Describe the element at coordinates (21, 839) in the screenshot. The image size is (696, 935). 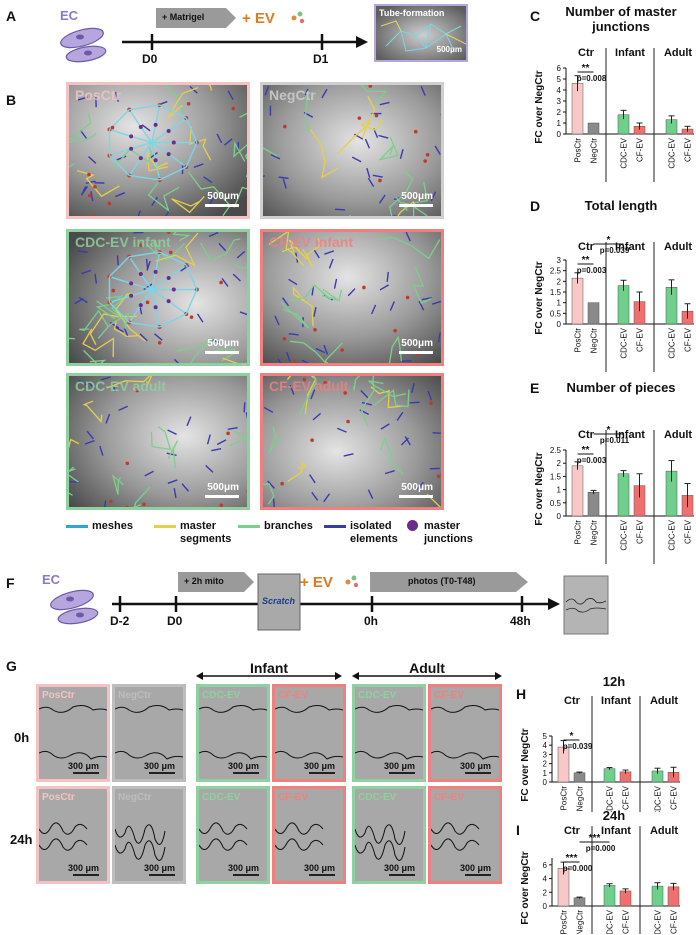
I see `row-label-24h: 24h` at that location.